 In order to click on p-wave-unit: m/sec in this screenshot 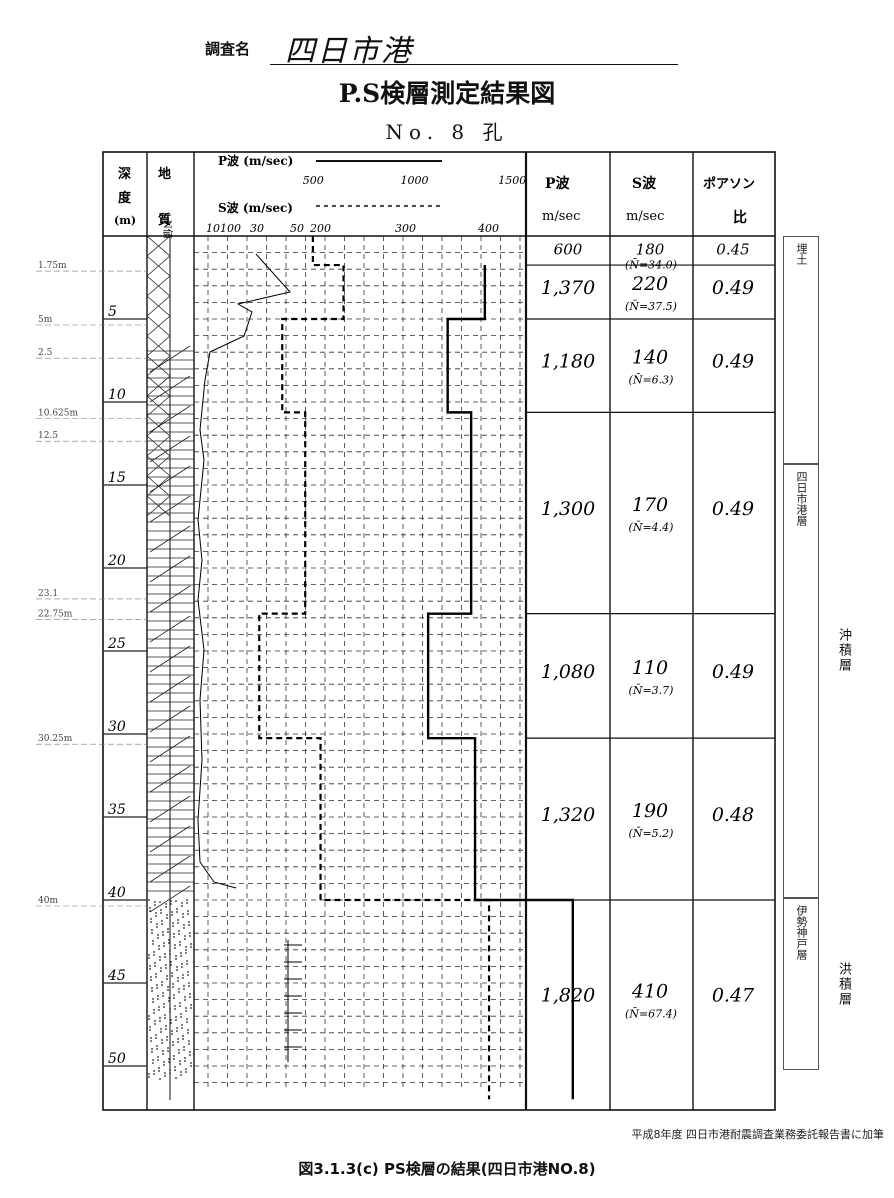, I will do `click(561, 216)`.